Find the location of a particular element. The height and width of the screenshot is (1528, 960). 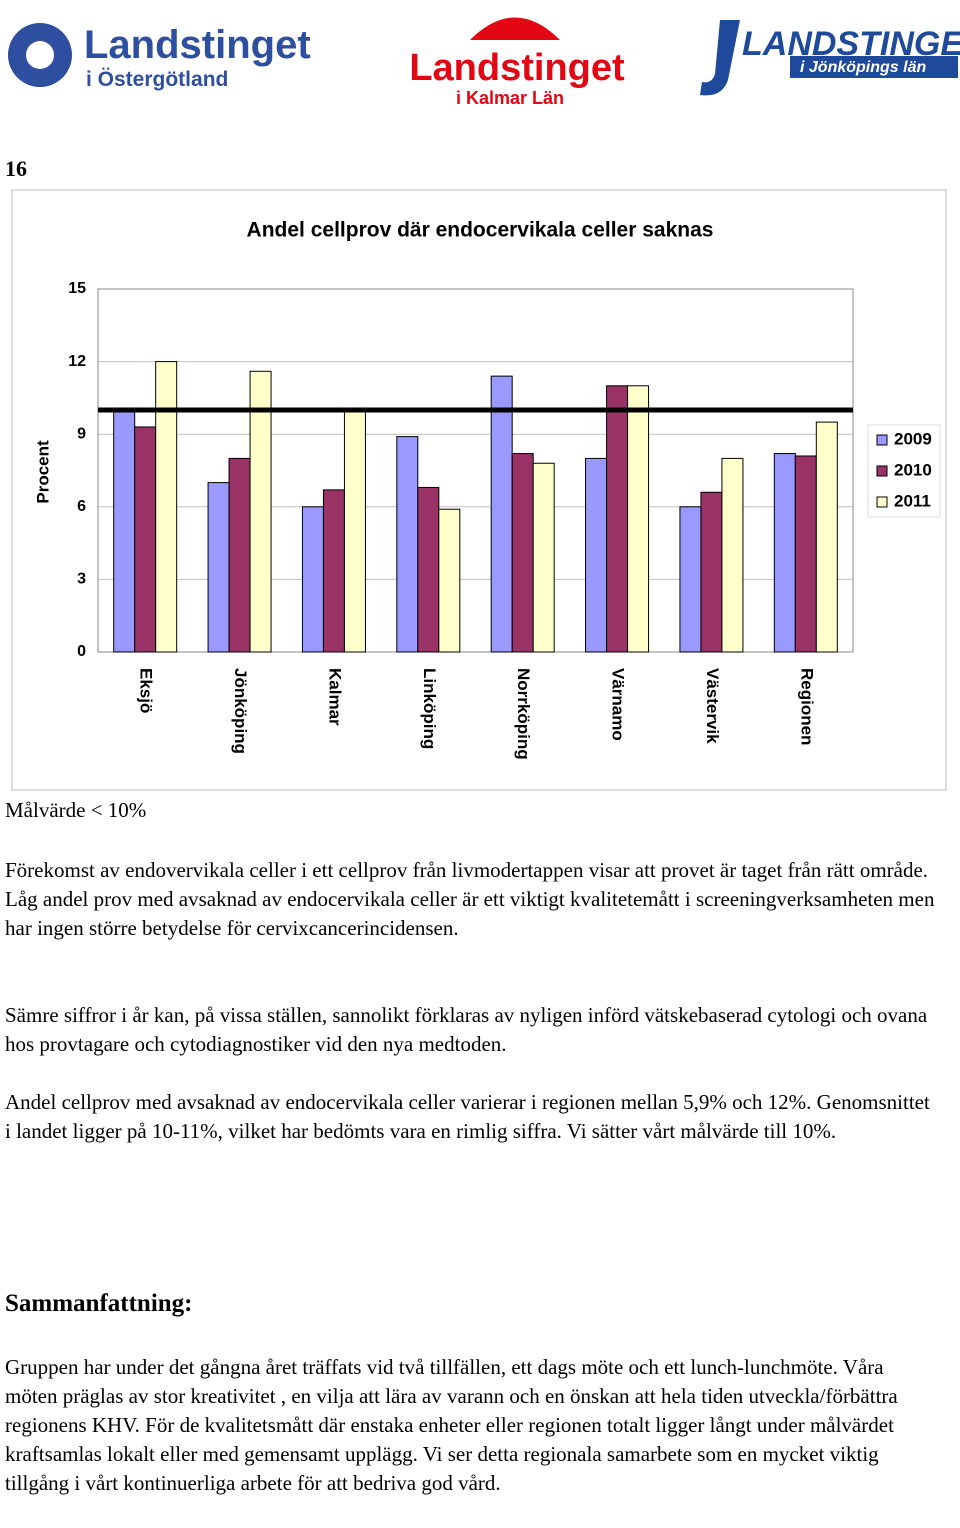

legend-label: 2009 is located at coordinates (913, 438).